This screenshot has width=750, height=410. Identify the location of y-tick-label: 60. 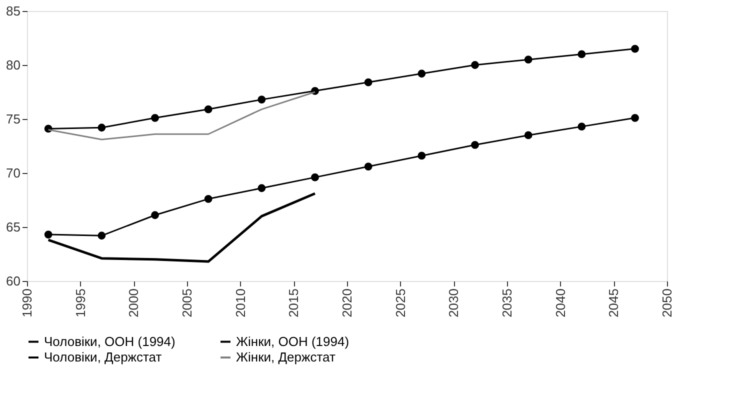
(13, 281).